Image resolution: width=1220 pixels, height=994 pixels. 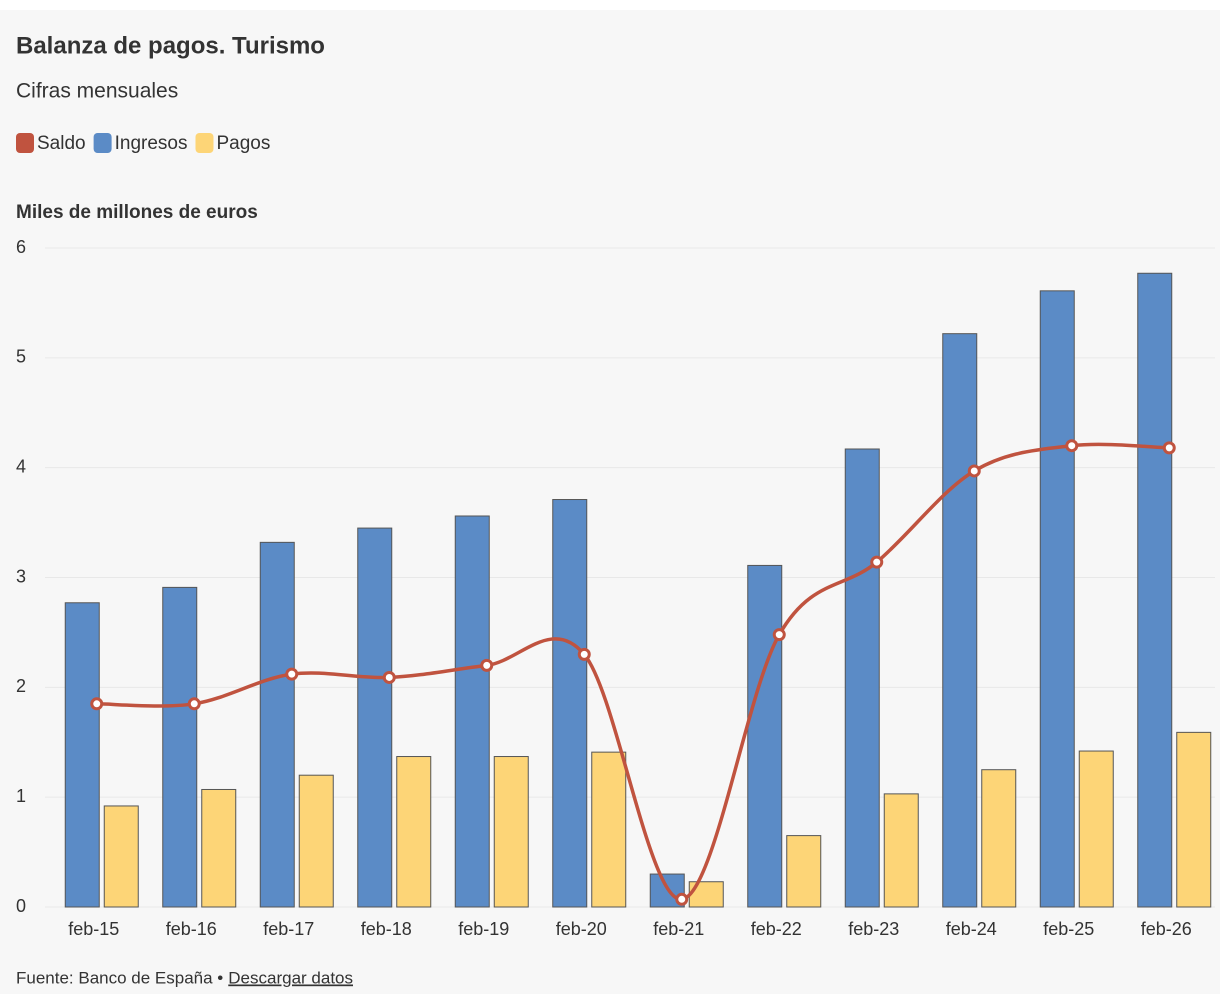 I want to click on x-tick-label: feb-19, so click(x=483, y=929).